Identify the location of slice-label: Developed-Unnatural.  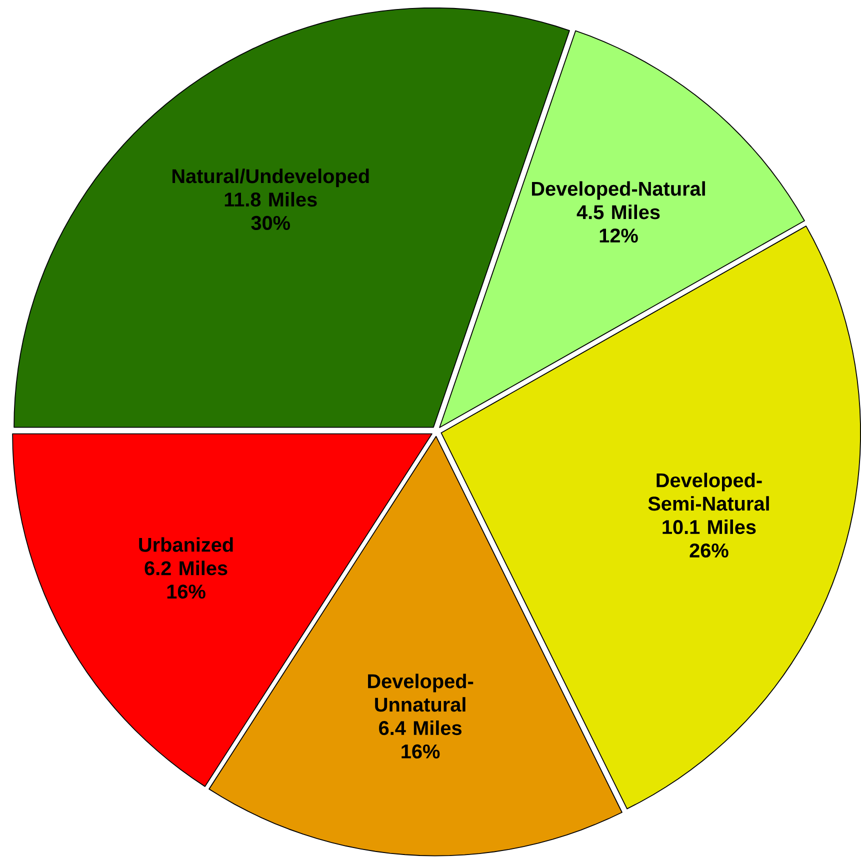
(421, 693).